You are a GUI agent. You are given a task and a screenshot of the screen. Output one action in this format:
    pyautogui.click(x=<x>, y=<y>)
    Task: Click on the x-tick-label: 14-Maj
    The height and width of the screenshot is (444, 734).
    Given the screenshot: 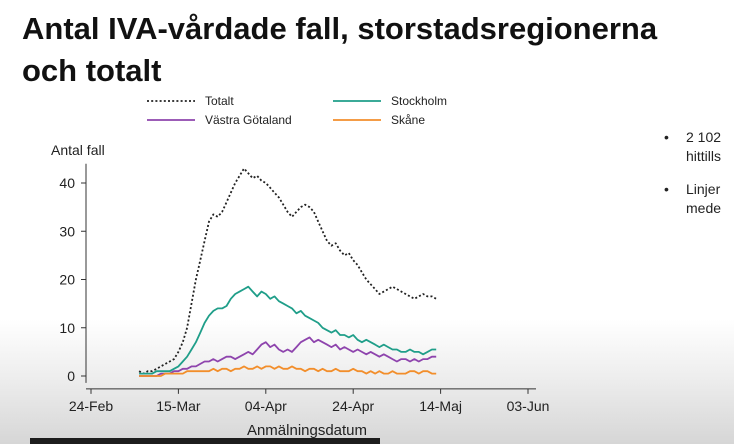 What is the action you would take?
    pyautogui.click(x=440, y=406)
    